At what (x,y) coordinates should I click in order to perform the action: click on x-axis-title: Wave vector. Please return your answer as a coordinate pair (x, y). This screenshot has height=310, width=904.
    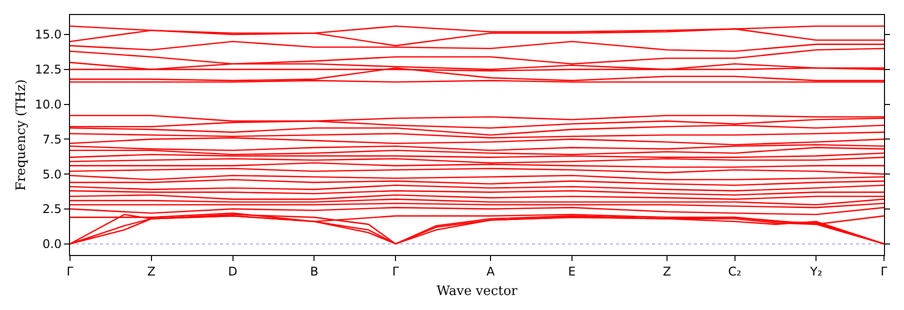
    Looking at the image, I should click on (477, 291).